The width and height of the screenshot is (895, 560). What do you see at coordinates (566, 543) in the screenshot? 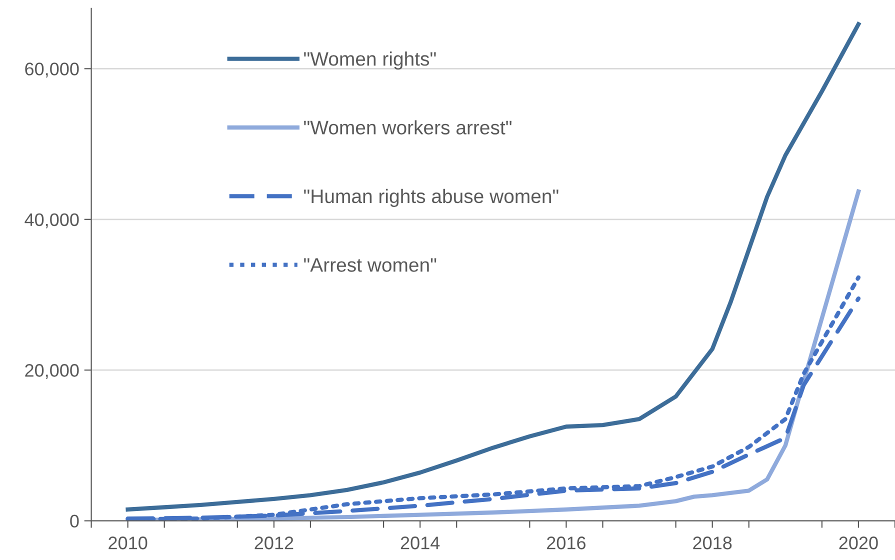
I see `x-tick-label: 2016` at bounding box center [566, 543].